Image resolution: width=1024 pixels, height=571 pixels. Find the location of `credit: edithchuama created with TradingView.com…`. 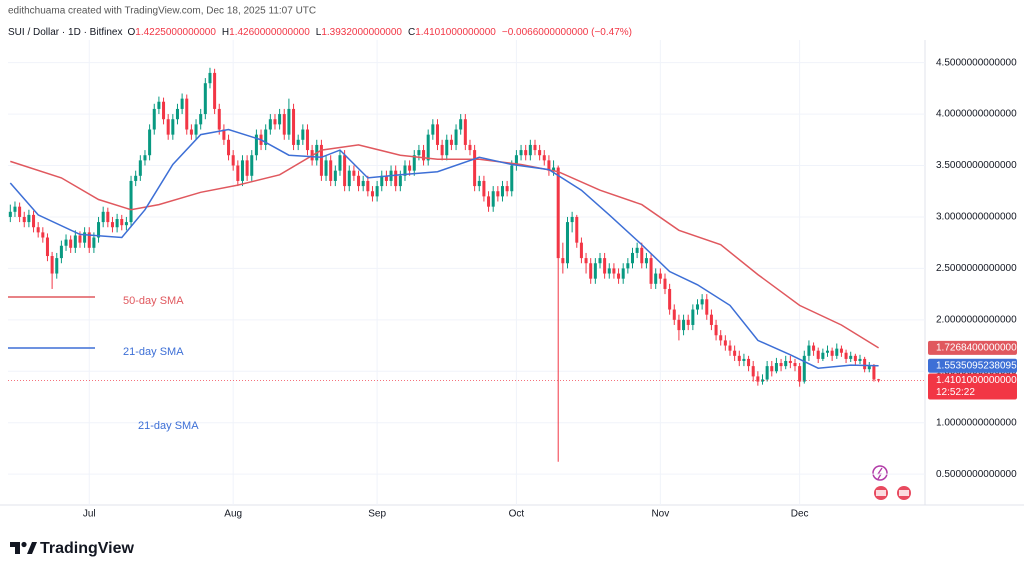

credit: edithchuama created with TradingView.com… is located at coordinates (162, 11).